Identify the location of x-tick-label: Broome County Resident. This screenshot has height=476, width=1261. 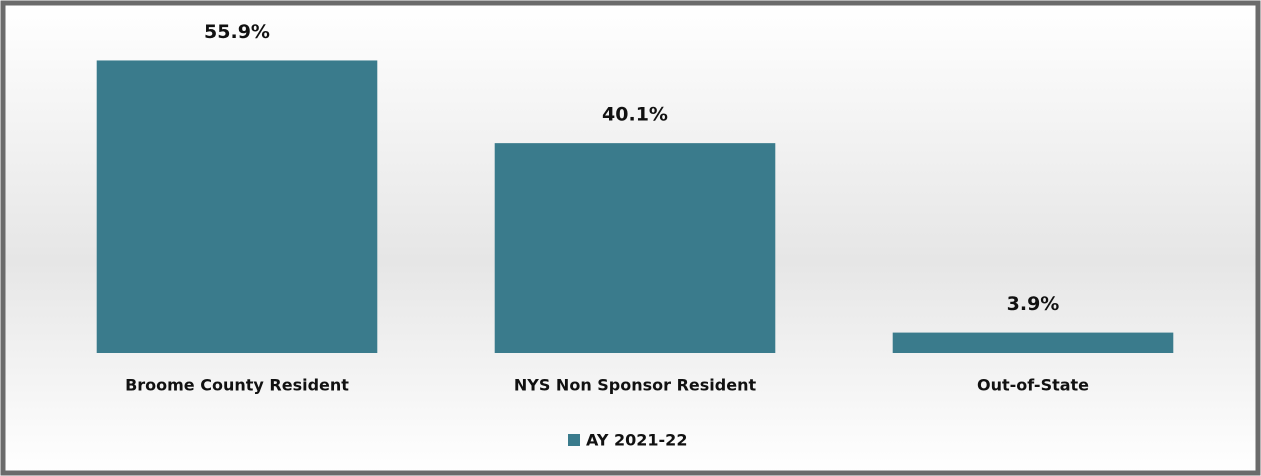
(237, 385).